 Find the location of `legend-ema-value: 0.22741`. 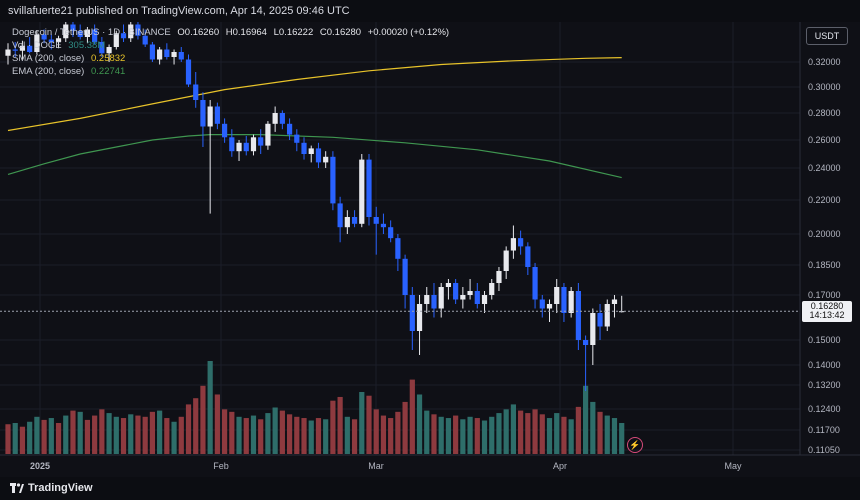

legend-ema-value: 0.22741 is located at coordinates (108, 71).